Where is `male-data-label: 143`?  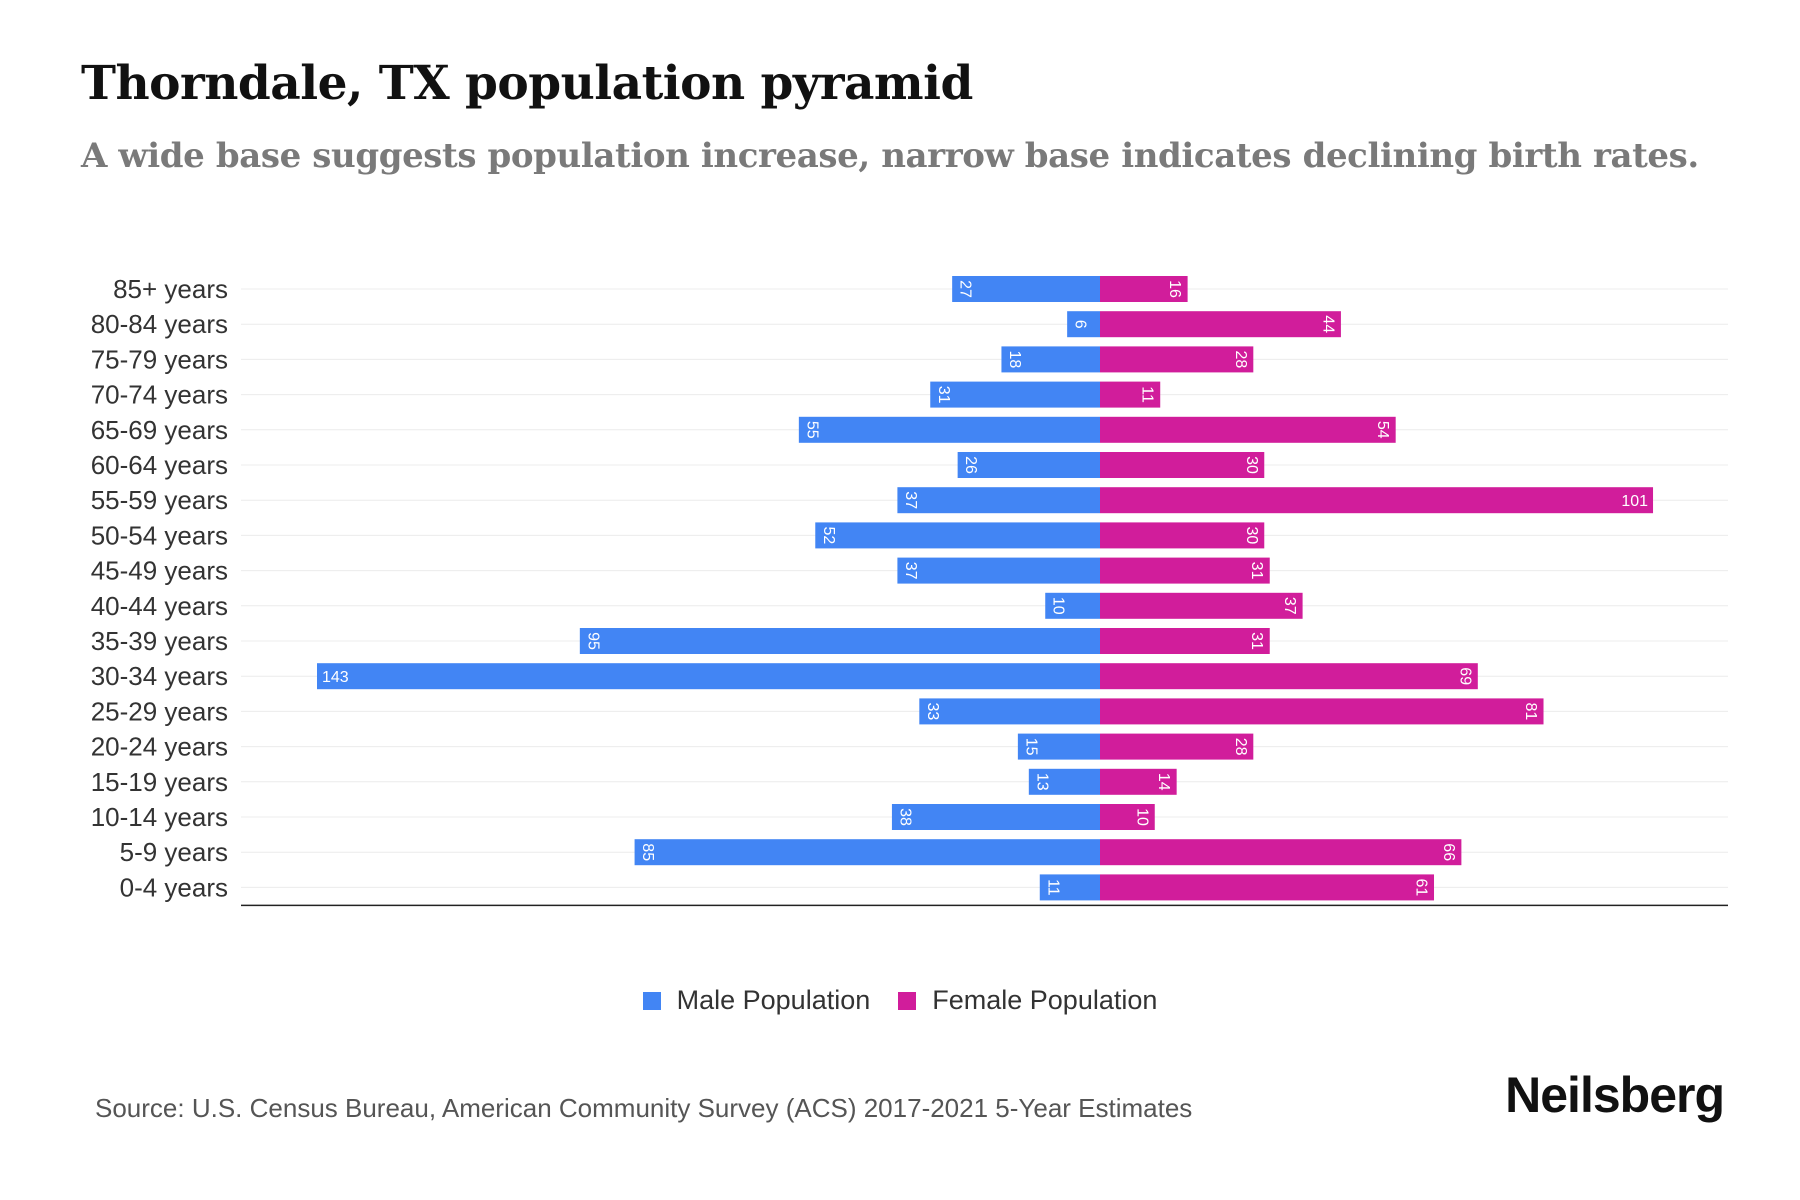
male-data-label: 143 is located at coordinates (335, 677).